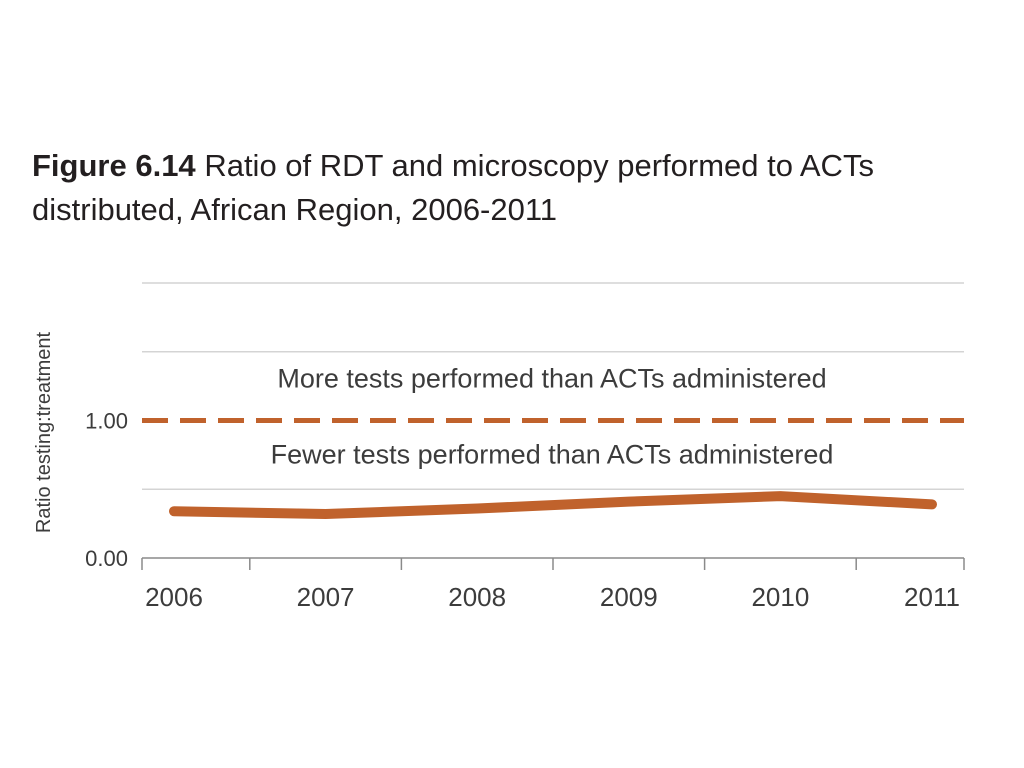 This screenshot has height=768, width=1024. I want to click on x-tick-label: 2010, so click(780, 597).